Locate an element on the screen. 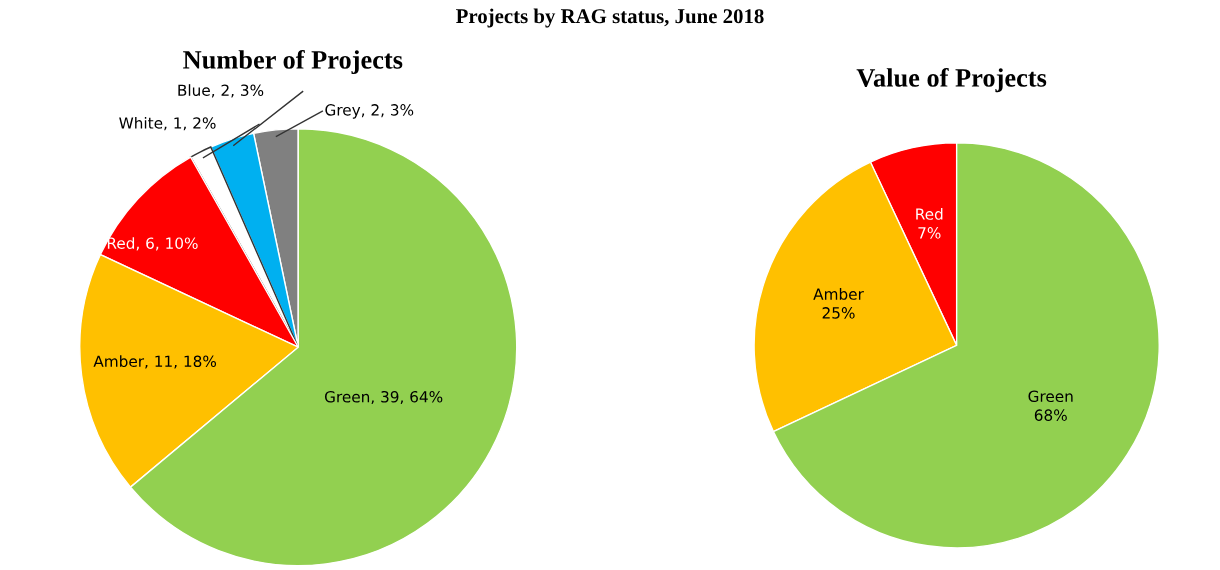 Image resolution: width=1220 pixels, height=570 pixels. data-label: , 39, 64% is located at coordinates (407, 397).